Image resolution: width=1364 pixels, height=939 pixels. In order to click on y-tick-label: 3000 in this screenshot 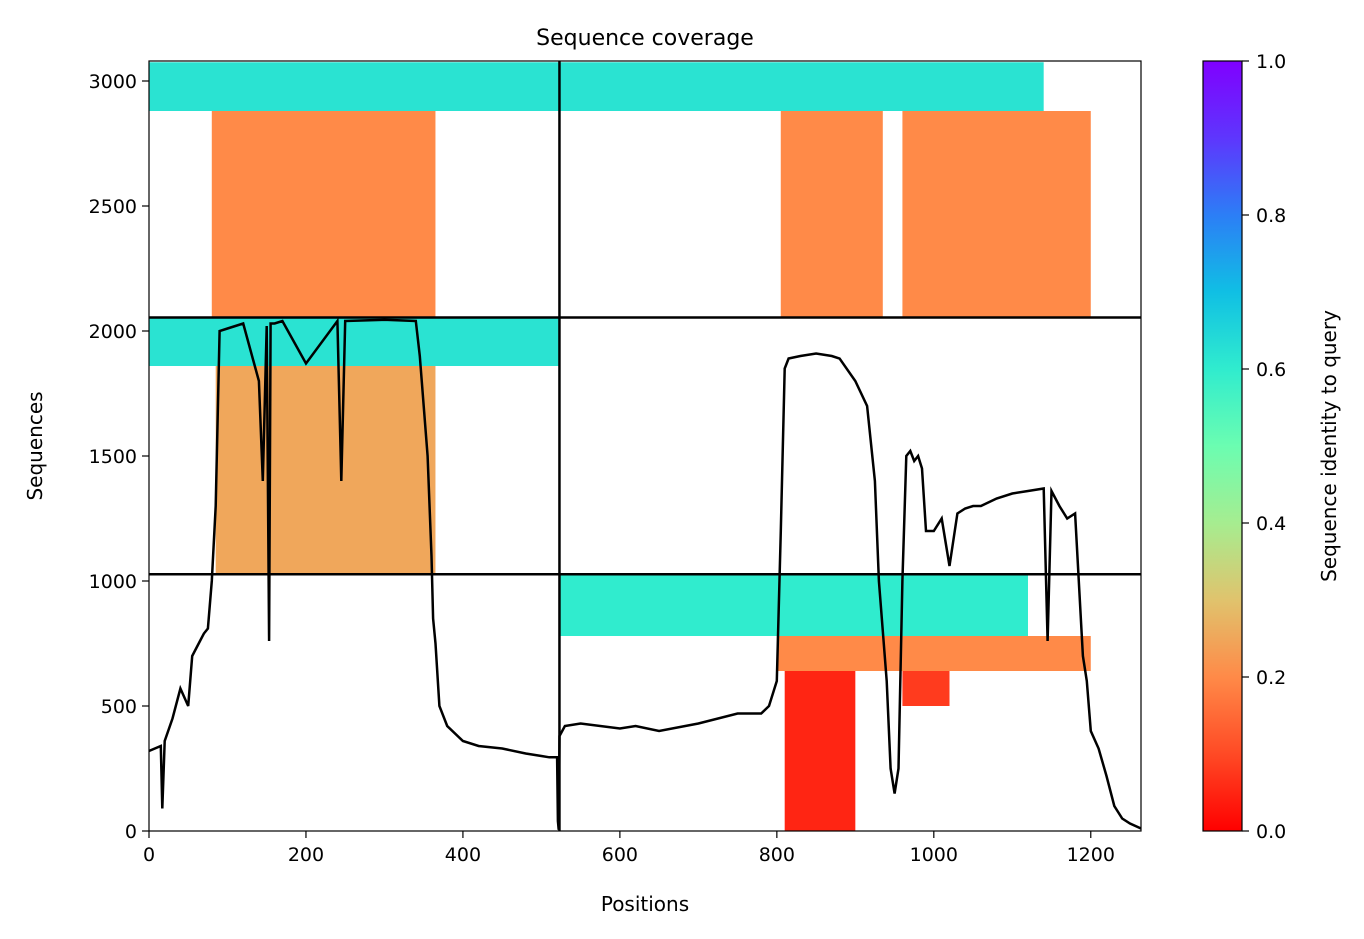, I will do `click(113, 82)`.